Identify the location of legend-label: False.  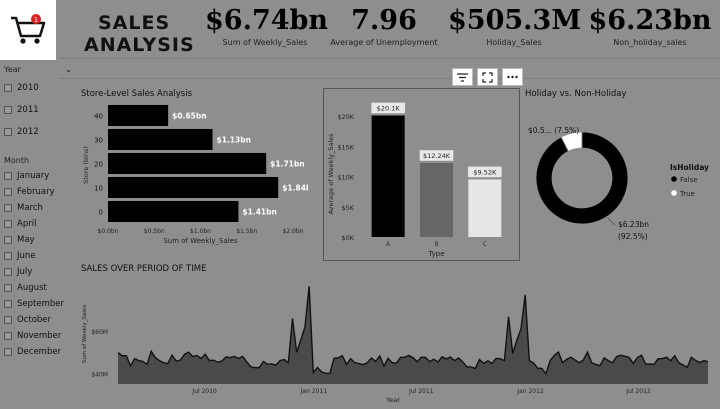
(689, 180).